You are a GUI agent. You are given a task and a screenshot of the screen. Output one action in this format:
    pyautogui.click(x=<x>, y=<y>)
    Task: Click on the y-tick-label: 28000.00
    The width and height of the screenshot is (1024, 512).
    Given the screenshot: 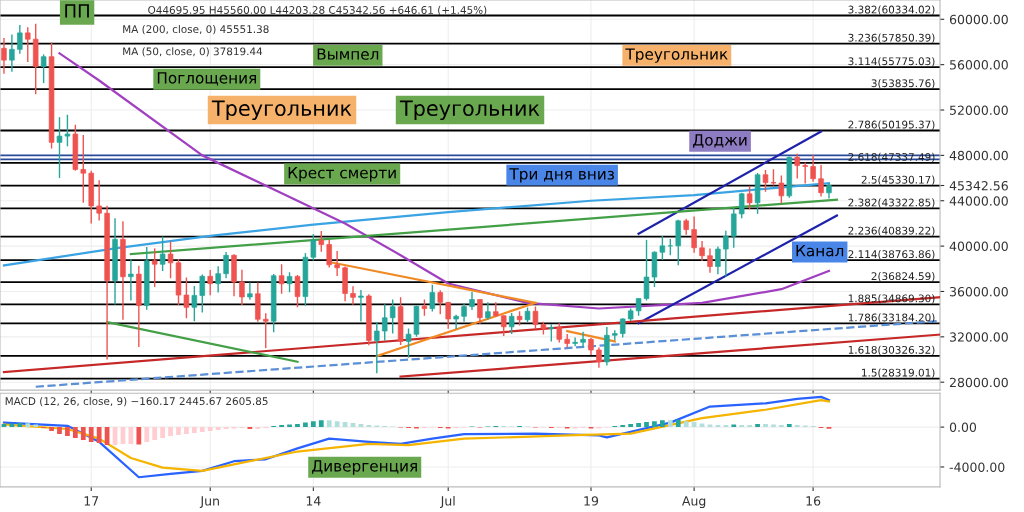 What is the action you would take?
    pyautogui.click(x=978, y=382)
    